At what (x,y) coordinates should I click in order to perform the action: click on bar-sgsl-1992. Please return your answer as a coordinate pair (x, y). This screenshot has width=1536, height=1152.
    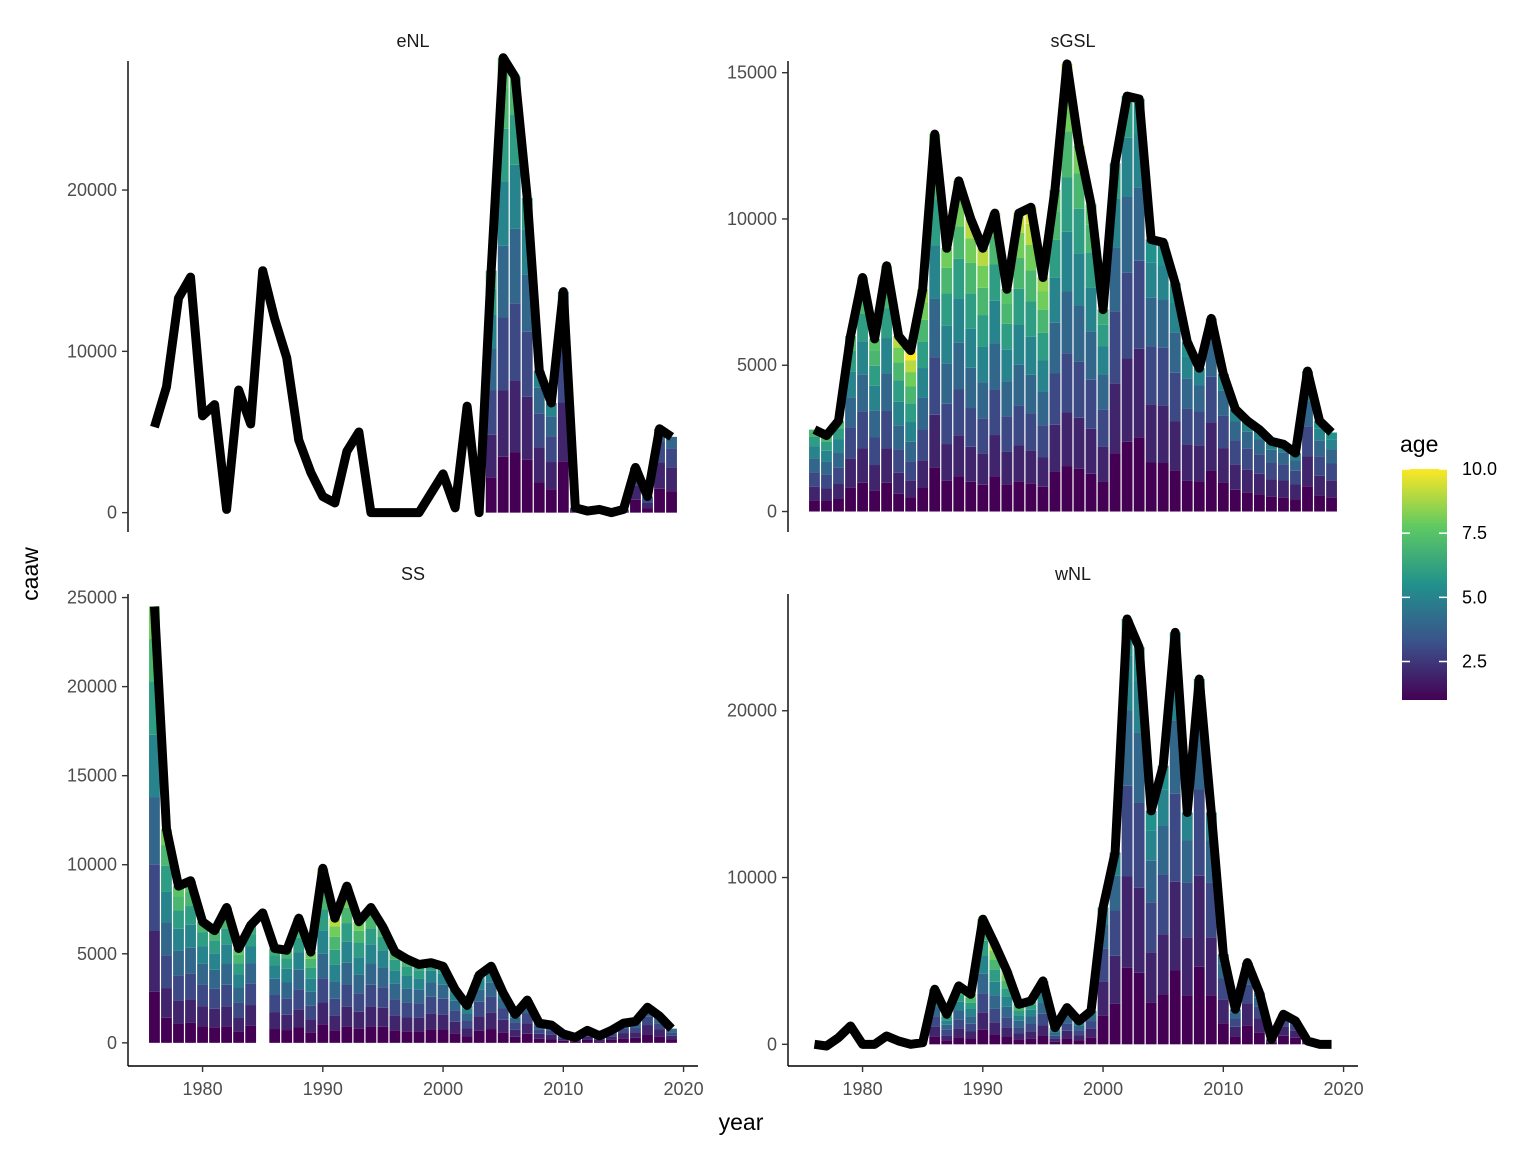
    Looking at the image, I should click on (1007, 400).